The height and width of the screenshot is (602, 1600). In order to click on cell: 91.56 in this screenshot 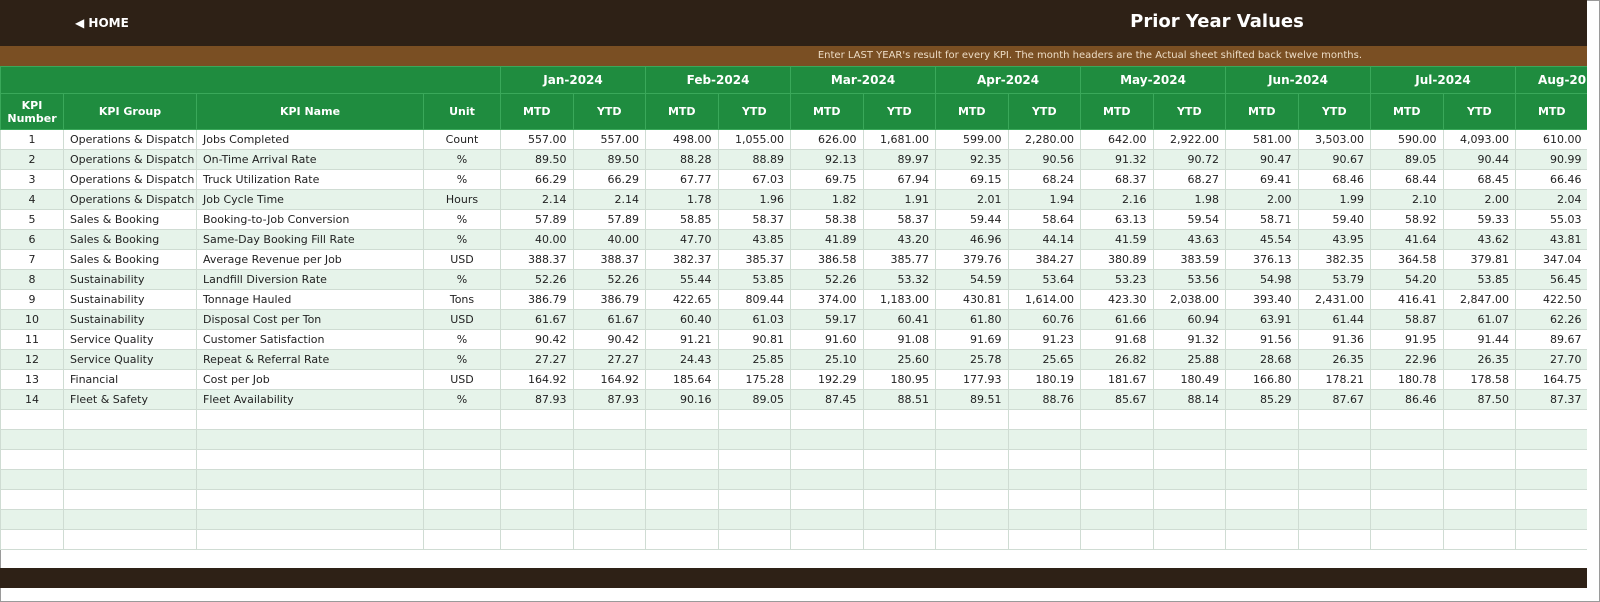, I will do `click(1262, 339)`.